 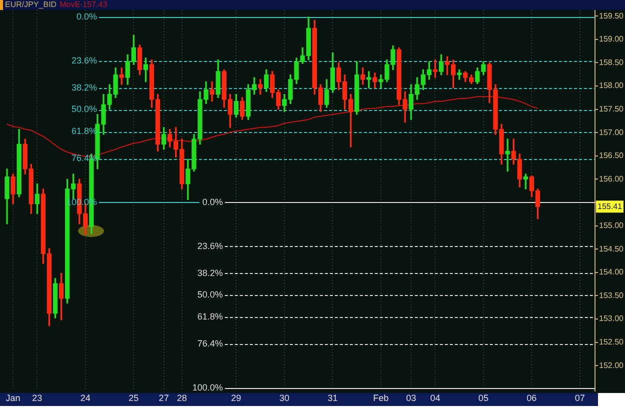 What do you see at coordinates (84, 5) in the screenshot?
I see `text: MovE-157.43` at bounding box center [84, 5].